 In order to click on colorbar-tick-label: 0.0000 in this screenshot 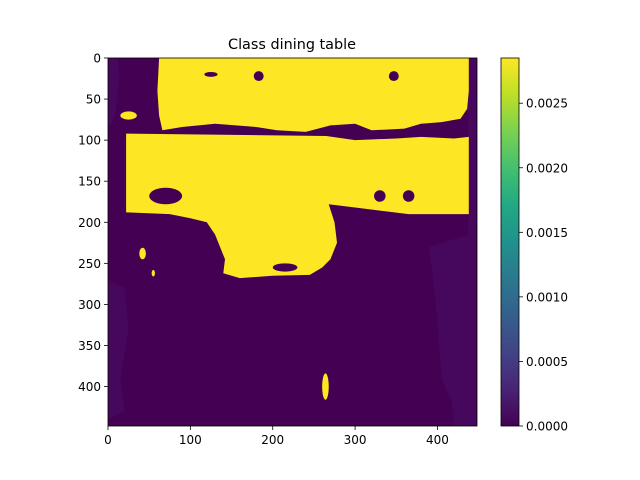, I will do `click(547, 427)`.